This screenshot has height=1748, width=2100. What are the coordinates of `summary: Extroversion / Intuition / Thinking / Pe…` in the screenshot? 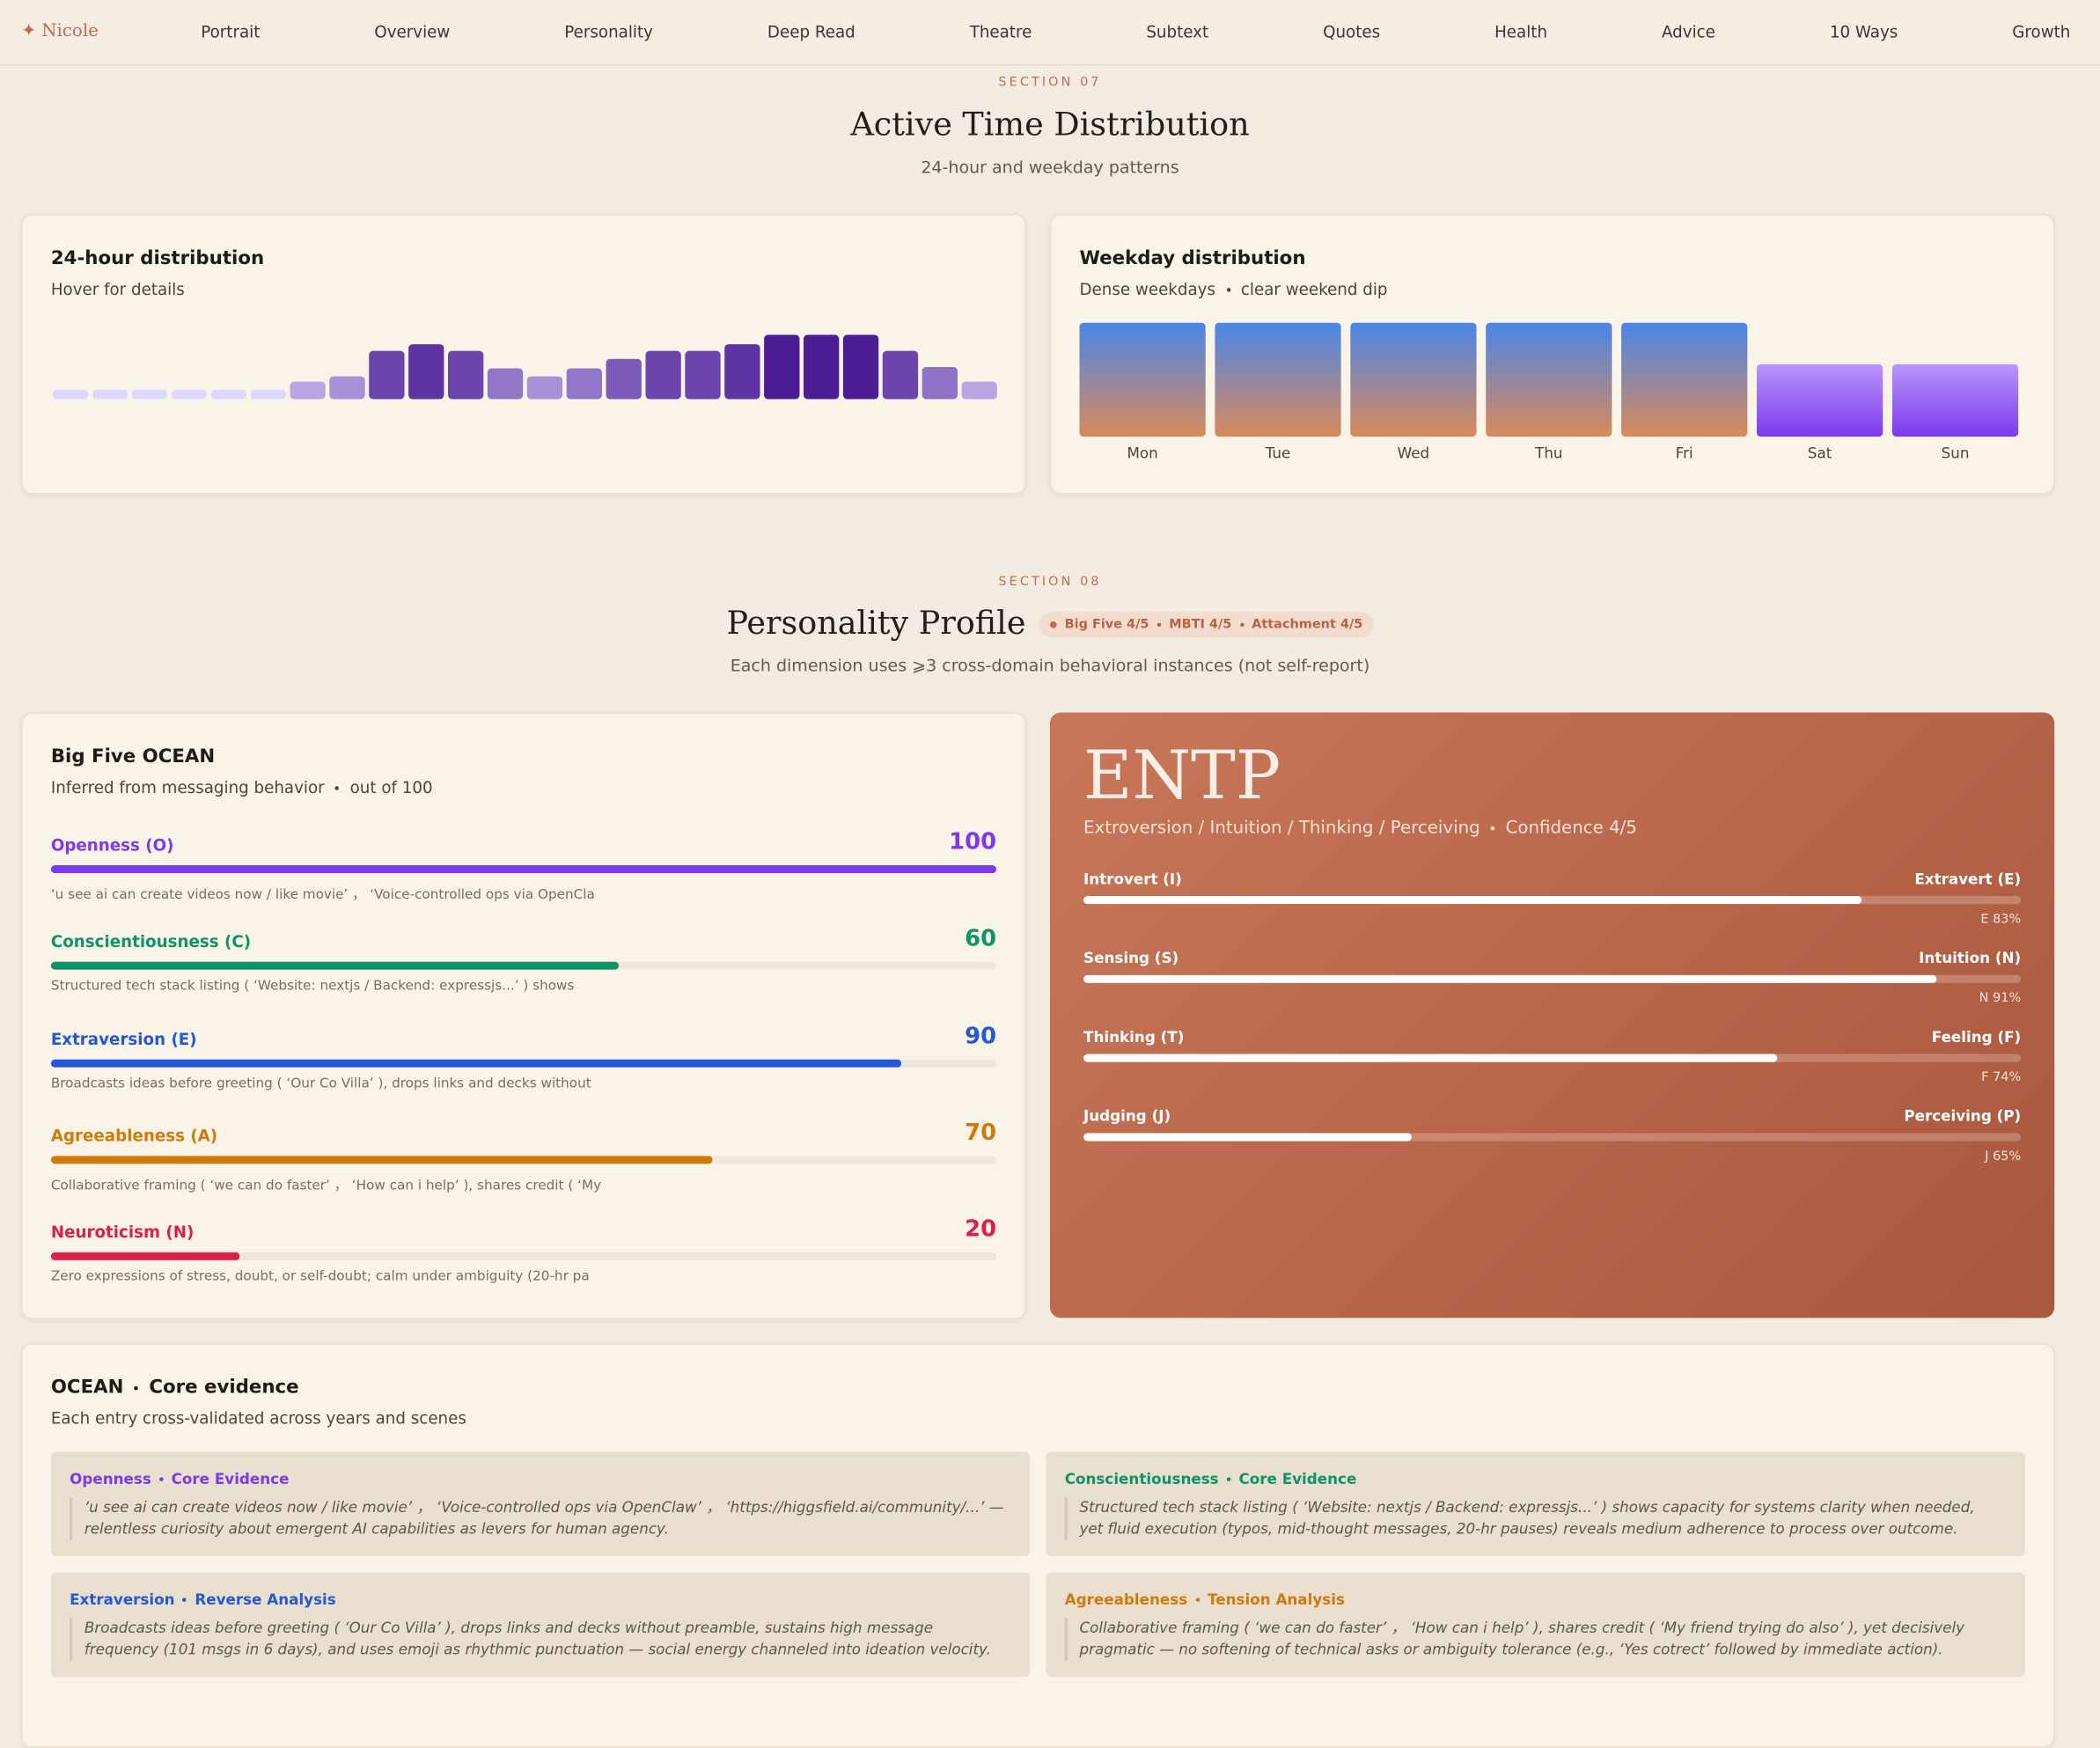 It's located at (1281, 828).